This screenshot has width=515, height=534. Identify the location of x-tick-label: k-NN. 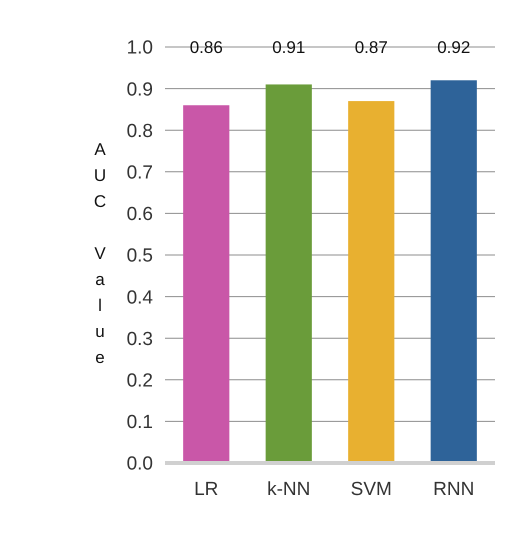
(288, 489).